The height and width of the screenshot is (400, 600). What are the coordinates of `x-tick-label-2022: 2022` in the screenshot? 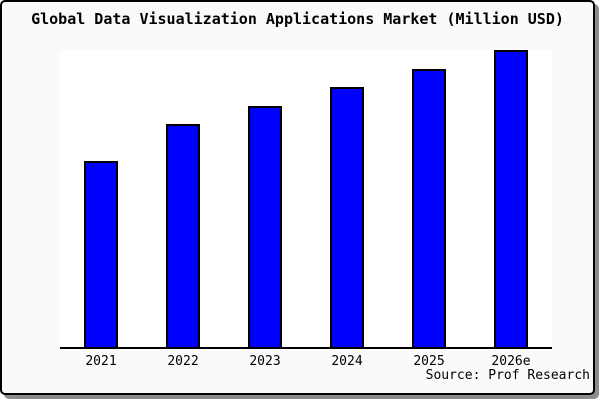 It's located at (183, 361).